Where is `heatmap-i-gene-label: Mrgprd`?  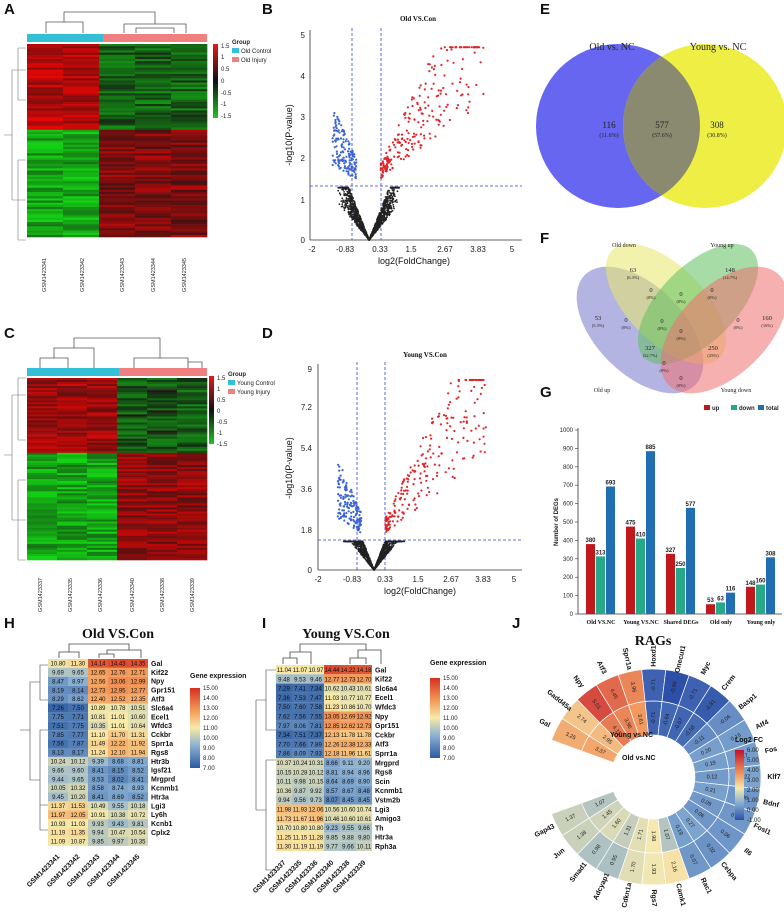 heatmap-i-gene-label: Mrgprd is located at coordinates (387, 763).